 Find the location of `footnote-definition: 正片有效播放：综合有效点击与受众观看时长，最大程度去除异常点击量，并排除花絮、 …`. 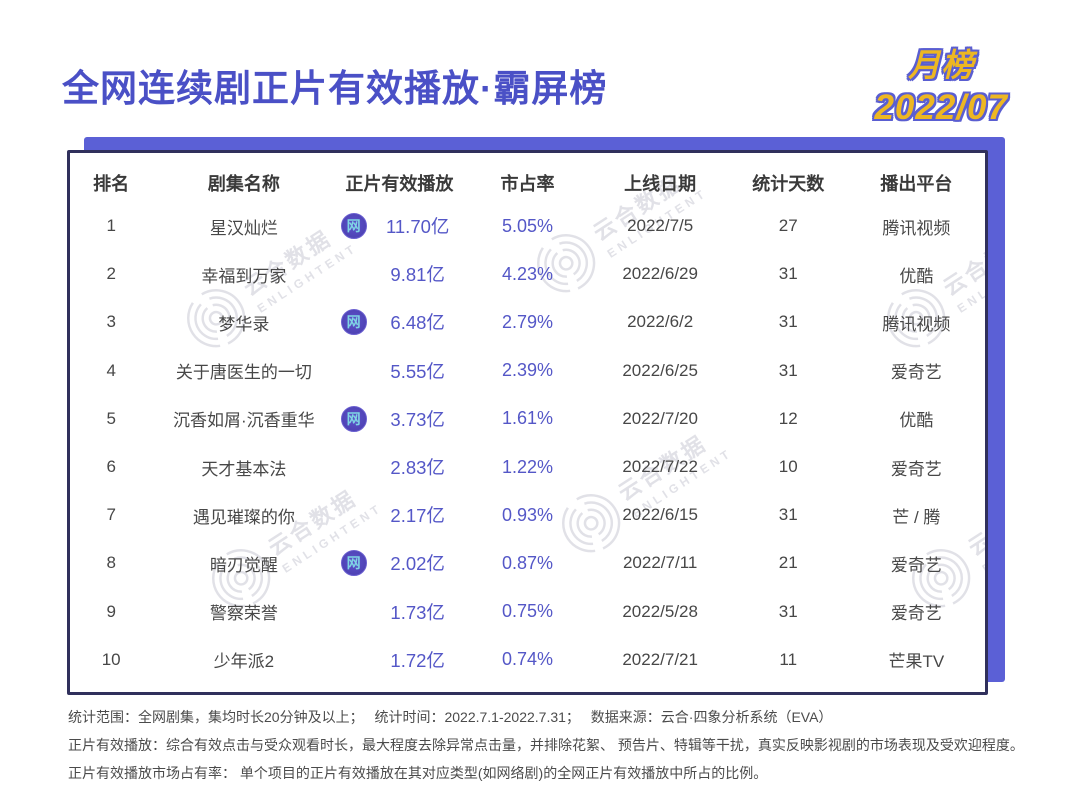

footnote-definition: 正片有效播放：综合有效点击与受众观看时长，最大程度去除异常点击量，并排除花絮、 … is located at coordinates (546, 745).